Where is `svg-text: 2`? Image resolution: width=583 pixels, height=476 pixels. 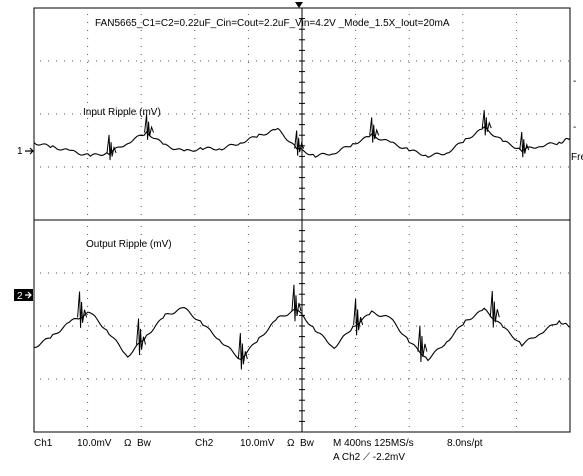 svg-text: 2 is located at coordinates (20, 296).